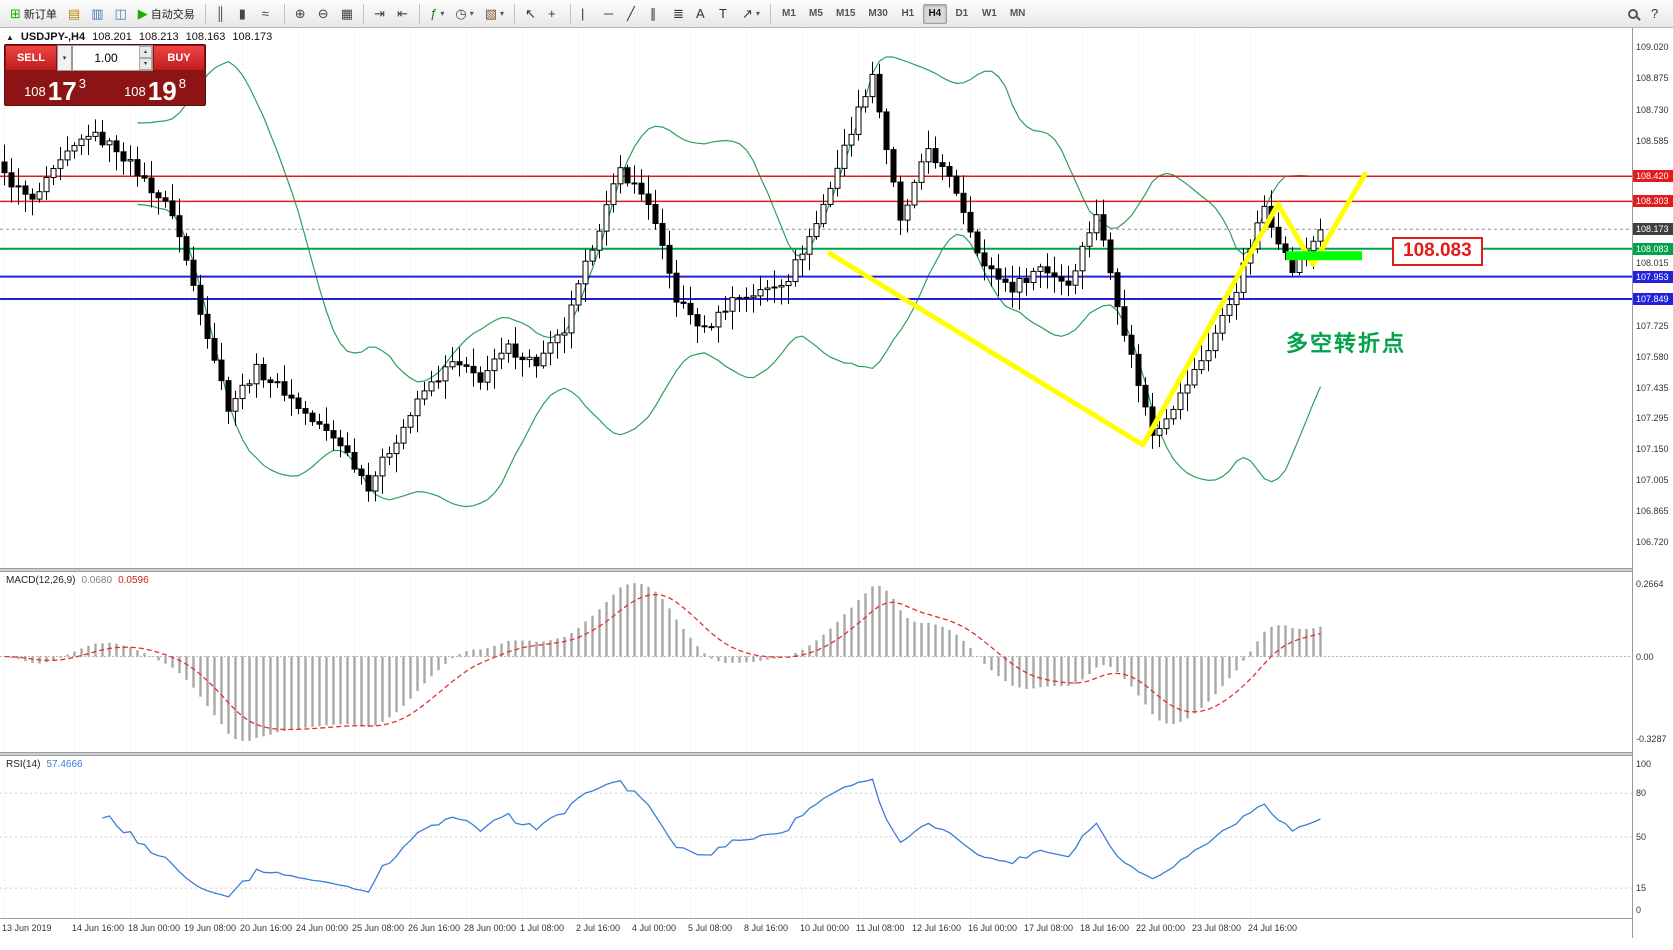 The height and width of the screenshot is (950, 1673). I want to click on axis-label-50: 50, so click(1641, 837).